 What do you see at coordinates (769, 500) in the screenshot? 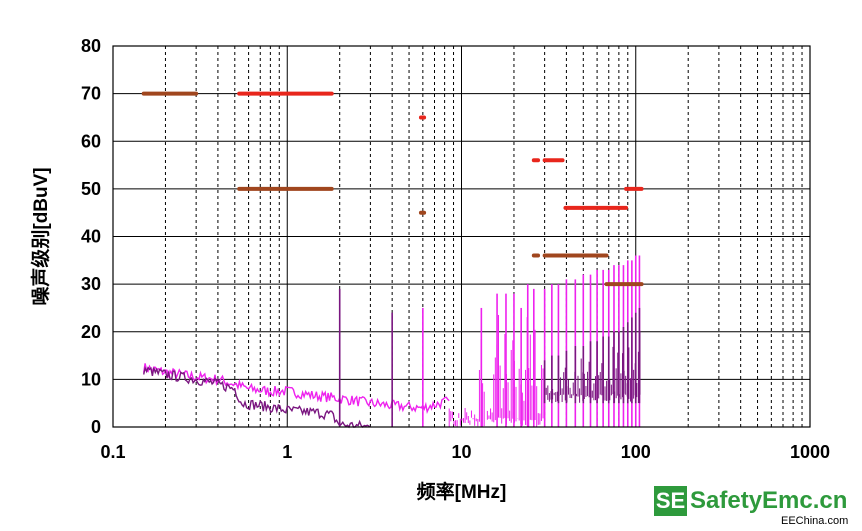
I see `watermark-brand: SafetyEmc.cn` at bounding box center [769, 500].